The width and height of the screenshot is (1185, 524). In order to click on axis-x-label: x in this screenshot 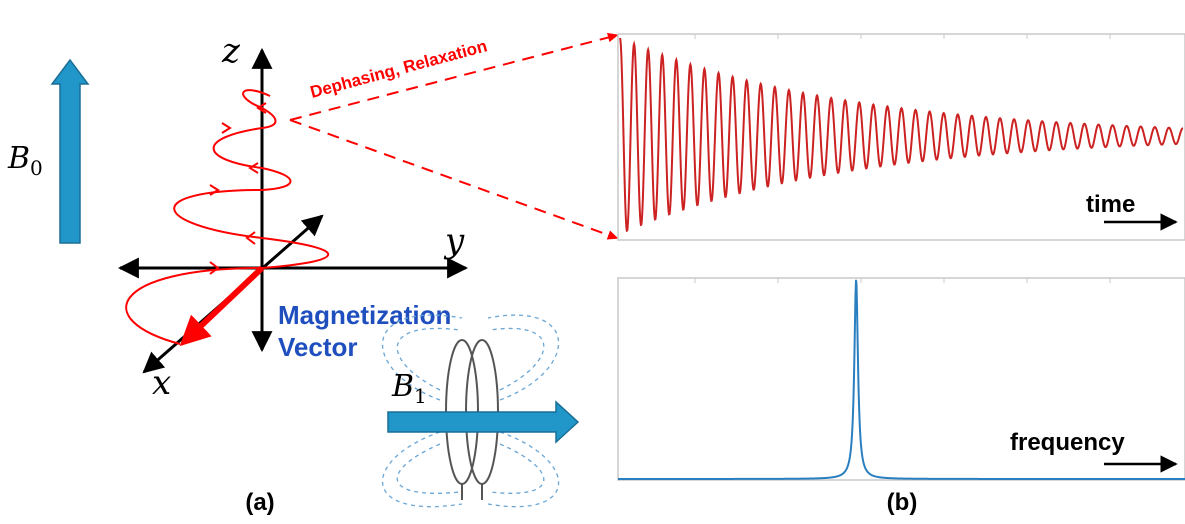, I will do `click(161, 383)`.